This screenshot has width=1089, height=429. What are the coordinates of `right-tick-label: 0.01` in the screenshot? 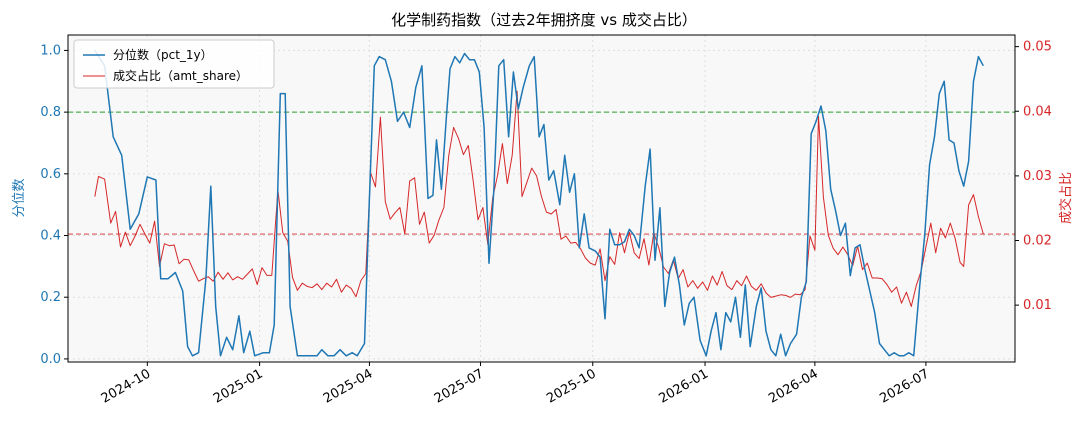 It's located at (1037, 305).